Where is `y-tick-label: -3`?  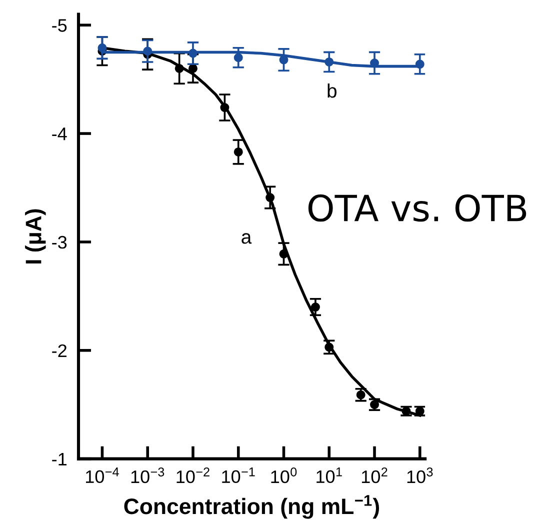 y-tick-label: -3 is located at coordinates (59, 242).